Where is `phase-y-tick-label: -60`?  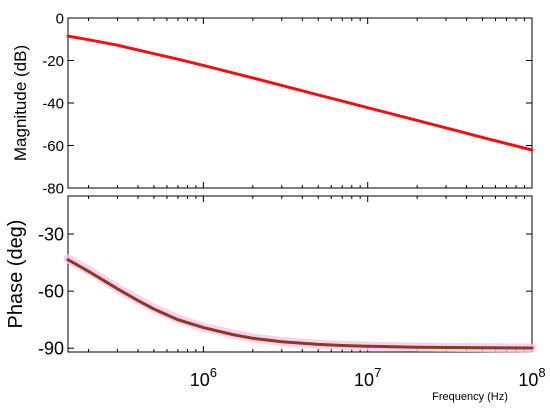 phase-y-tick-label: -60 is located at coordinates (51, 292).